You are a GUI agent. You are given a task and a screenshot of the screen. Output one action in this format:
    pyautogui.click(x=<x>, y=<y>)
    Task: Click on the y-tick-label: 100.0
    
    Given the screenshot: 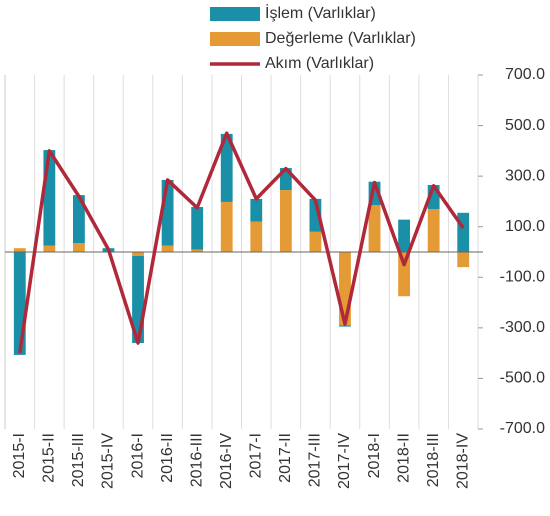 What is the action you would take?
    pyautogui.click(x=525, y=226)
    